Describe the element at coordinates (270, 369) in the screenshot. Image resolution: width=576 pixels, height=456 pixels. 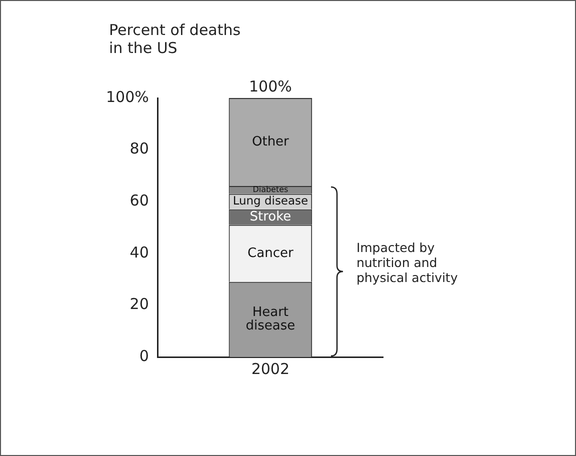
I see `x-tick-label: 2002` at that location.